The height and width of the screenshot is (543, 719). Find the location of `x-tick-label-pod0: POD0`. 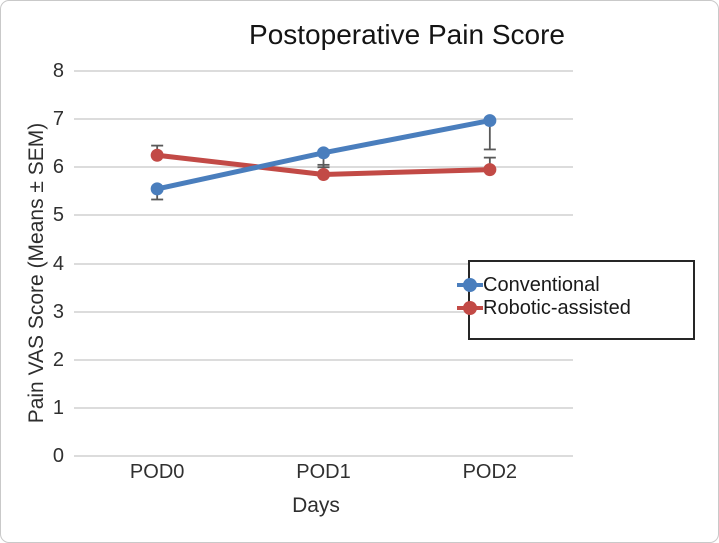

x-tick-label-pod0: POD0 is located at coordinates (157, 472).